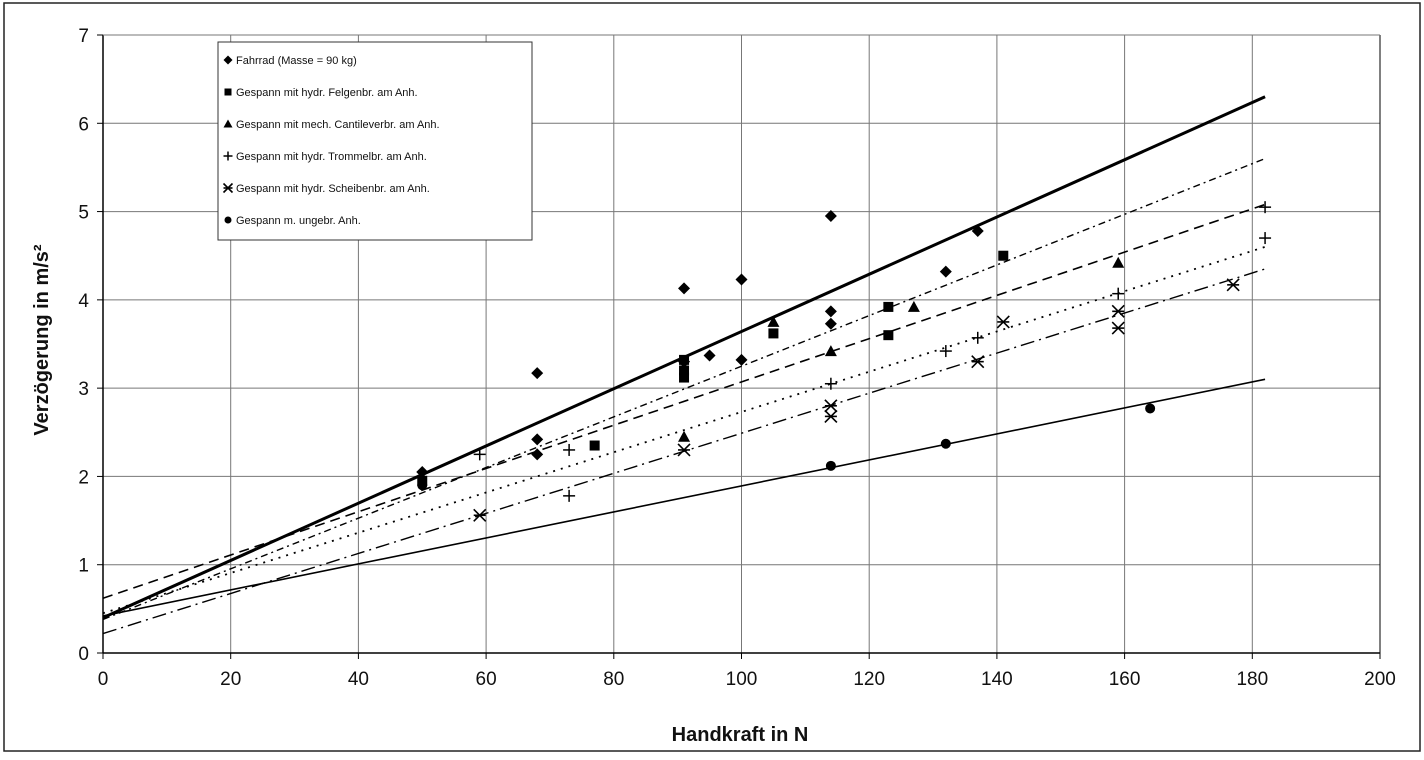 This screenshot has height=760, width=1424. I want to click on x-tick-label: 100, so click(742, 679).